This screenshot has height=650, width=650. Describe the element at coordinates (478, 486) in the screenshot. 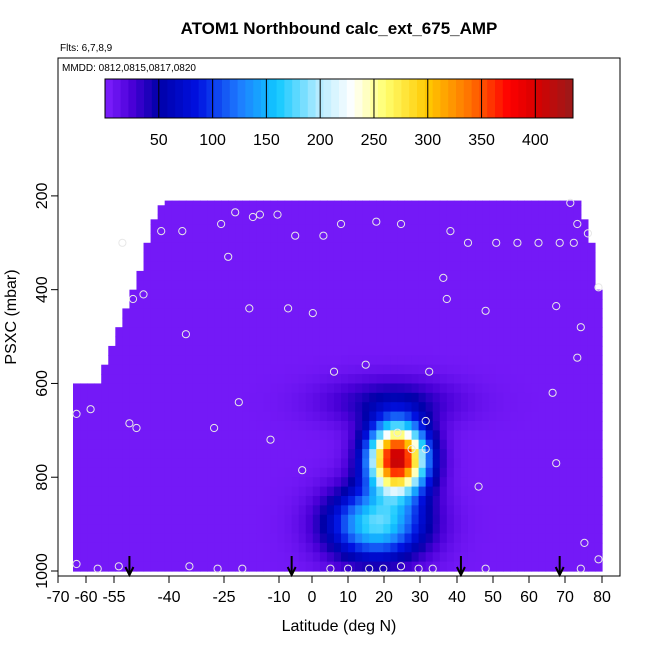

I see `observation-point` at that location.